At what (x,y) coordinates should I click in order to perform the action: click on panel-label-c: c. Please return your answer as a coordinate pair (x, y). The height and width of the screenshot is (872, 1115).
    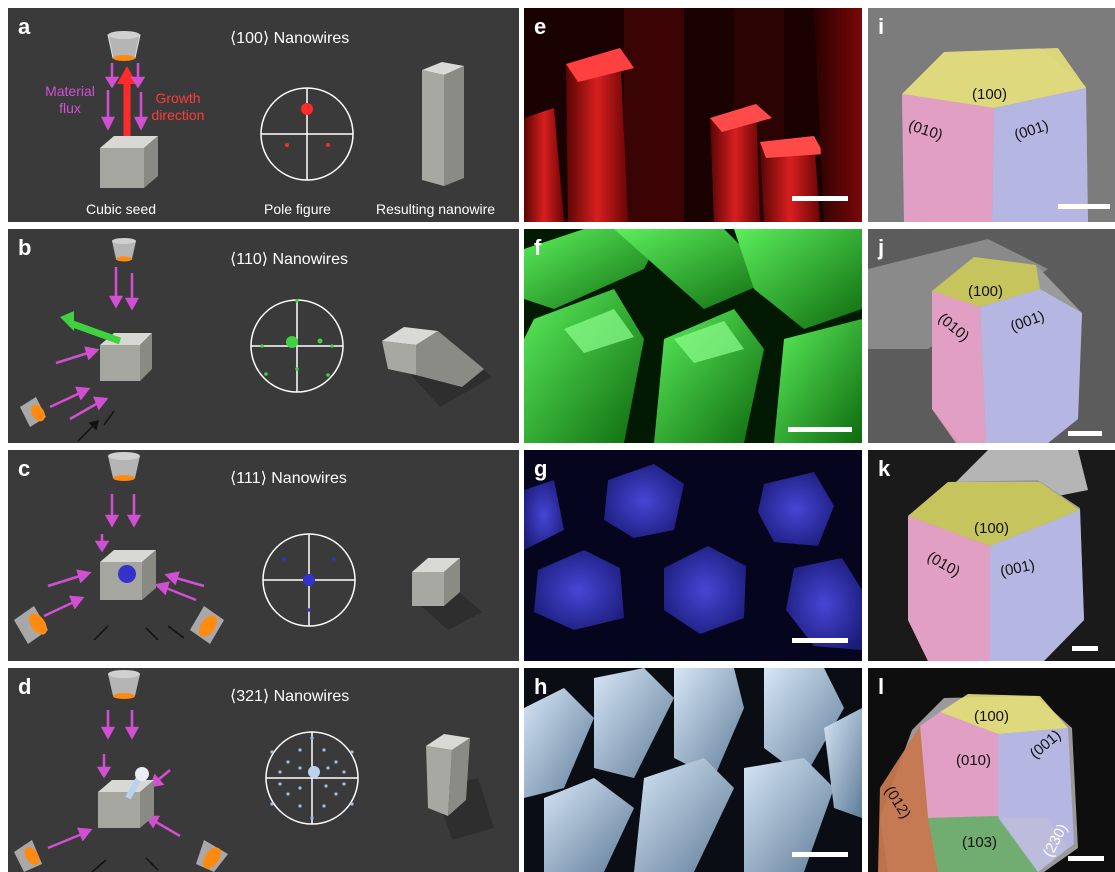
    Looking at the image, I should click on (24, 468).